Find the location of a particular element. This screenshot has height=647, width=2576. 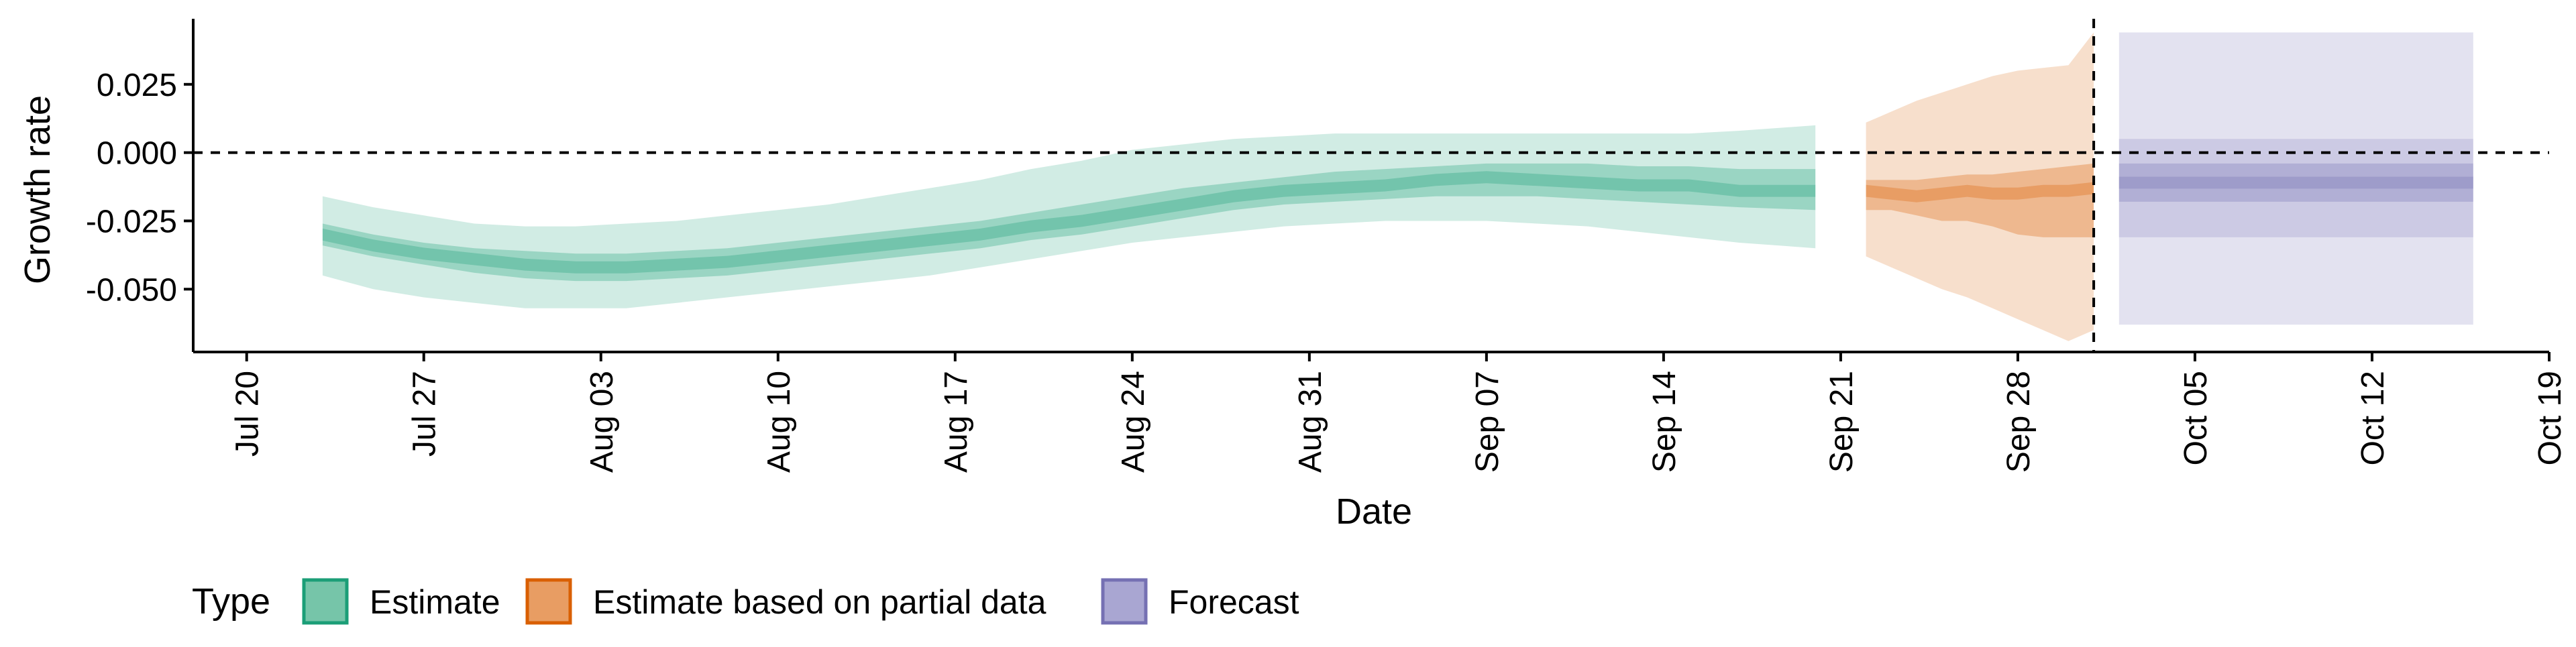

legend-item-estimate-based-on-partial-data: Estimate based on partial data is located at coordinates (785, 602).